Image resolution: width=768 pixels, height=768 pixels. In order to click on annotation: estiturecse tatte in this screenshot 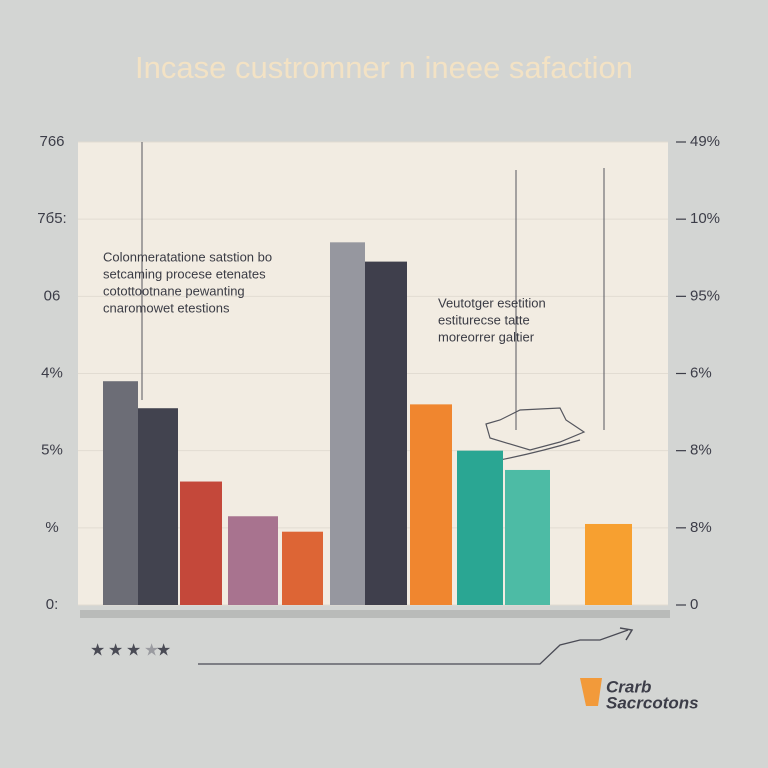, I will do `click(484, 319)`.